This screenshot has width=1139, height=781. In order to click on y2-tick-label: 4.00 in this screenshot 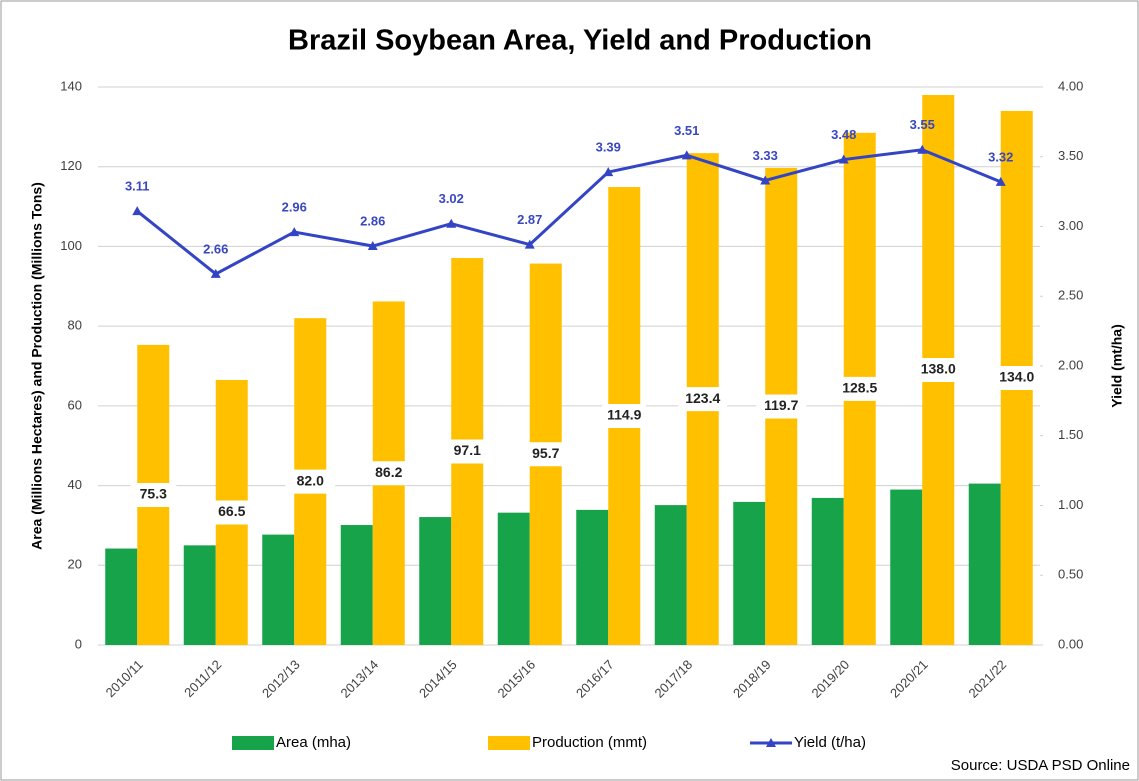, I will do `click(1070, 85)`.